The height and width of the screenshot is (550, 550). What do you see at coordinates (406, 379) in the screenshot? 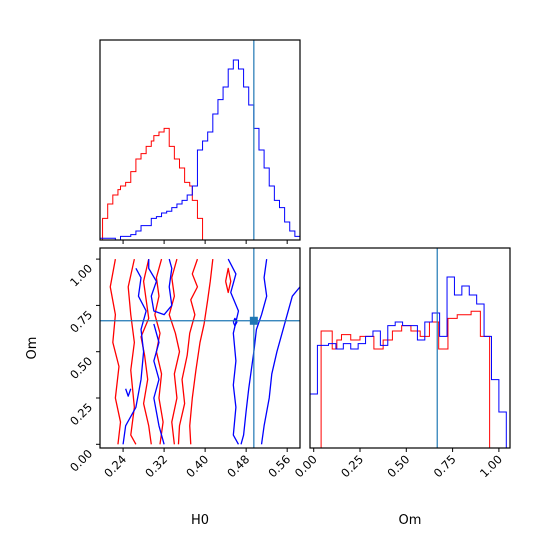
I see `om-histogram-red-series` at bounding box center [406, 379].